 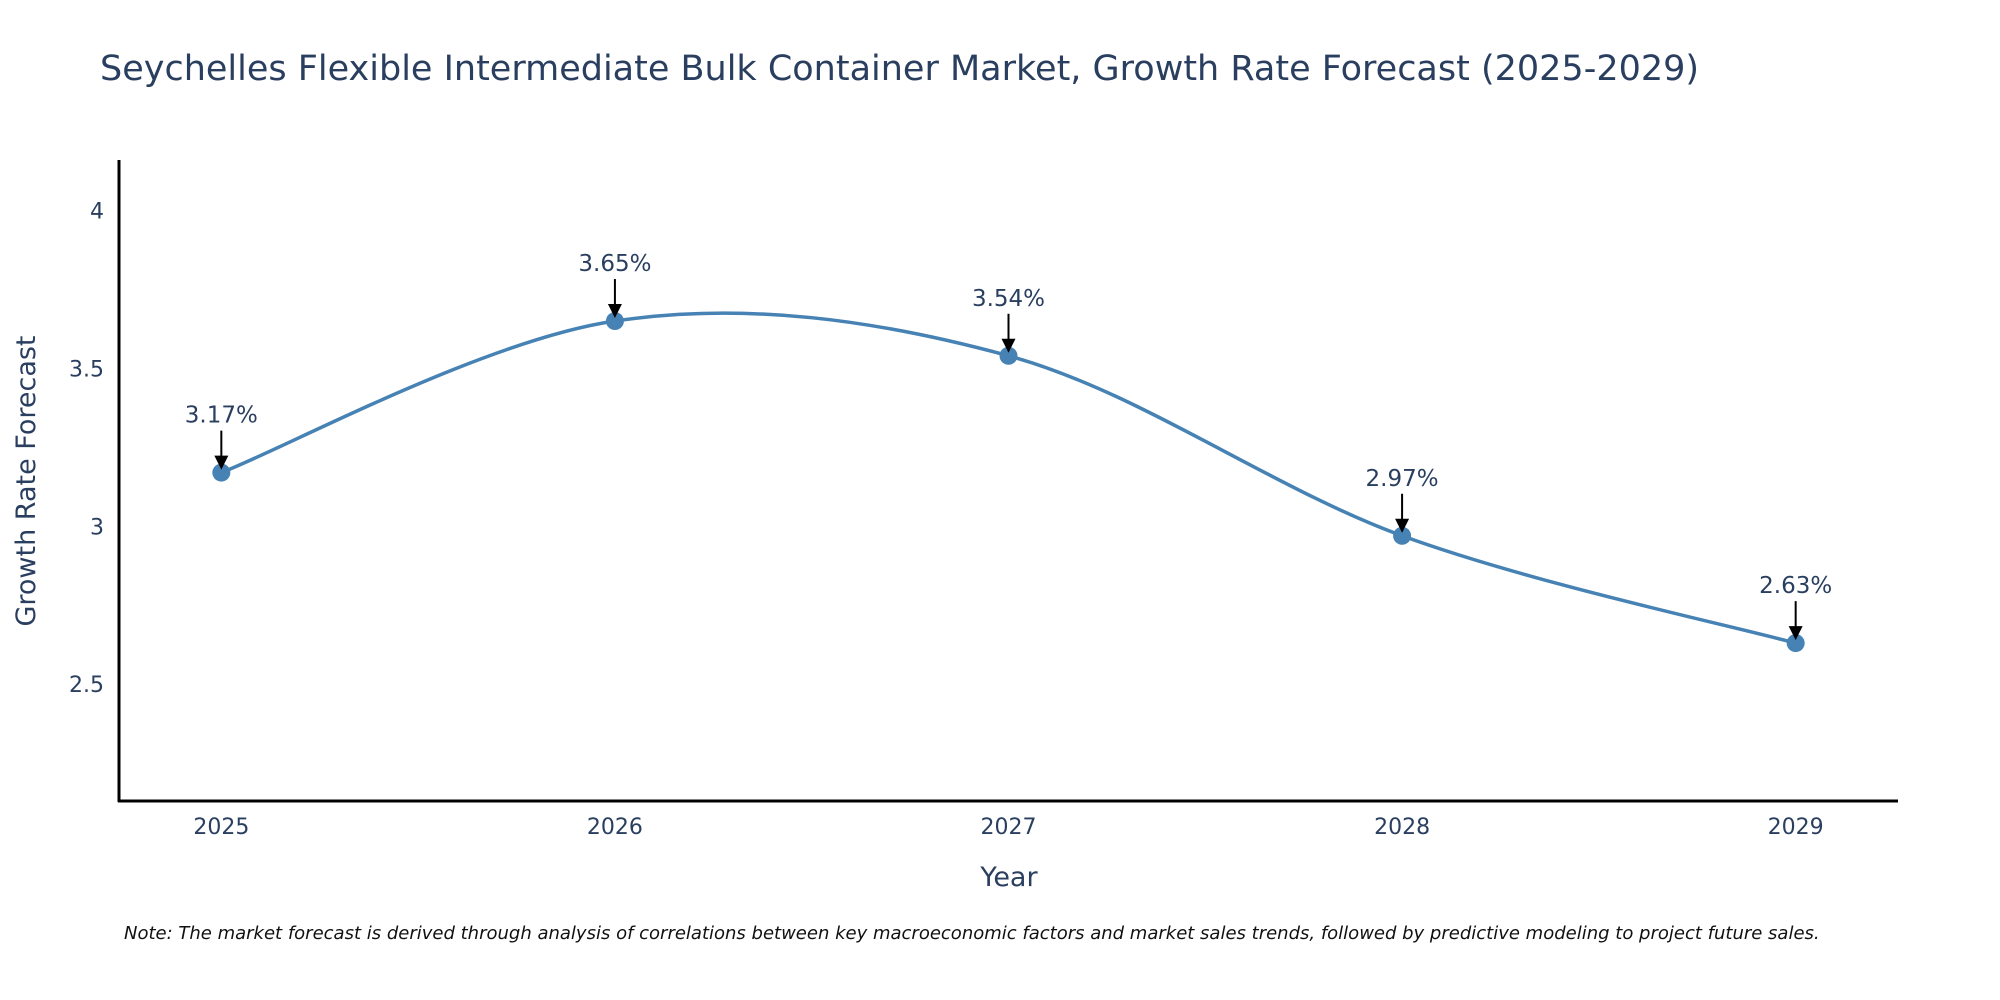 What do you see at coordinates (1008, 299) in the screenshot?
I see `data-label: 3.54%` at bounding box center [1008, 299].